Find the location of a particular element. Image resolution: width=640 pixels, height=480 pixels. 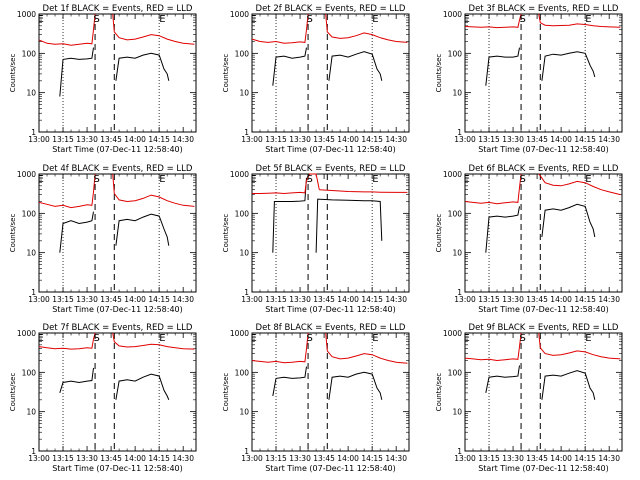

panel-title: Det 9f BLACK = Events, RED = LLD is located at coordinates (544, 328).